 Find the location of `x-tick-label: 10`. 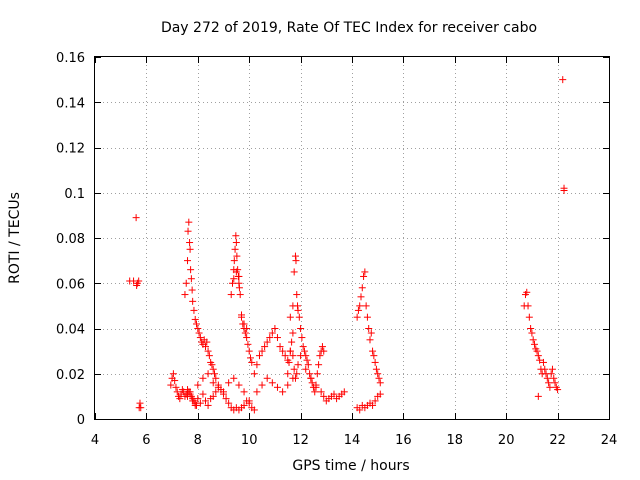

x-tick-label: 10 is located at coordinates (249, 440).